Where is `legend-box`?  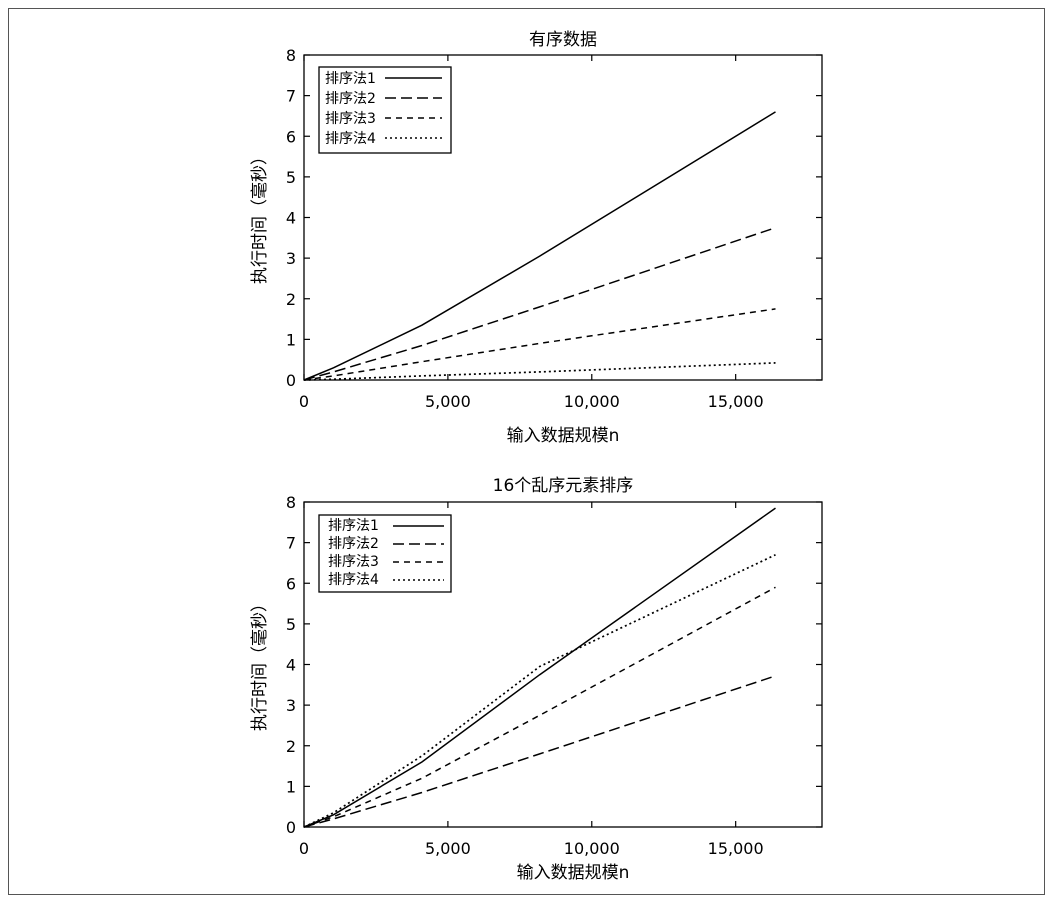 legend-box is located at coordinates (385, 553).